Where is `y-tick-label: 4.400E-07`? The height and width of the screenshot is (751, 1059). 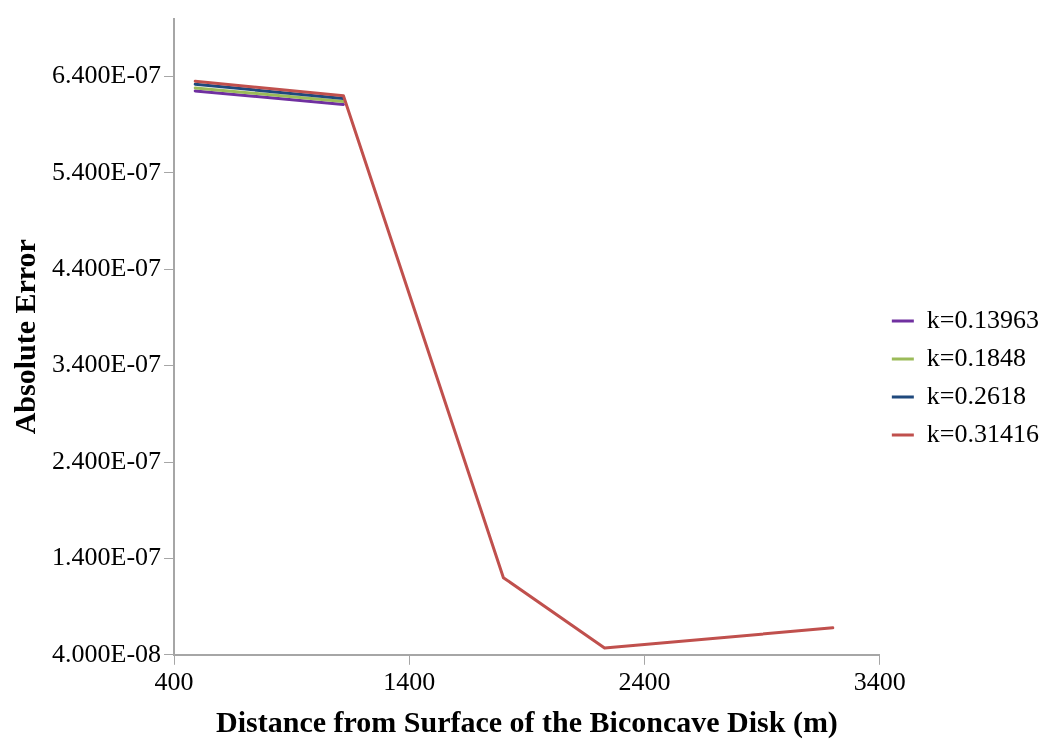 y-tick-label: 4.400E-07 is located at coordinates (106, 268).